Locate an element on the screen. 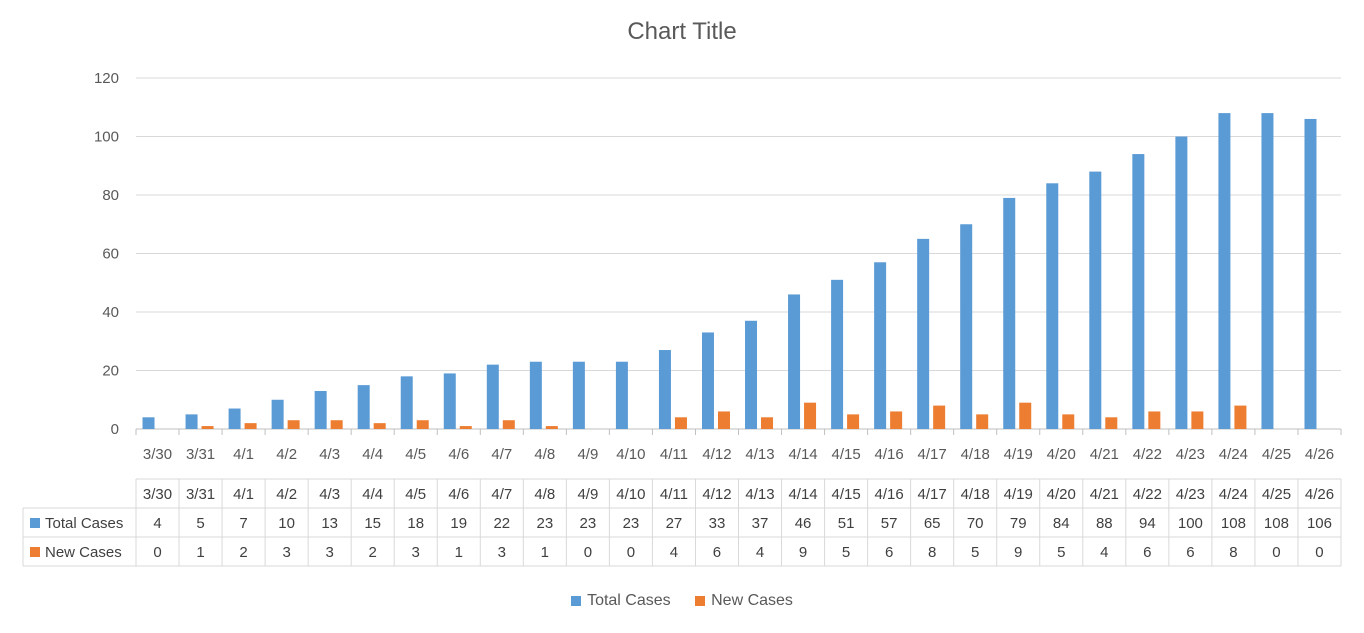  table-row-label-total-cases: Total Cases is located at coordinates (84, 523).